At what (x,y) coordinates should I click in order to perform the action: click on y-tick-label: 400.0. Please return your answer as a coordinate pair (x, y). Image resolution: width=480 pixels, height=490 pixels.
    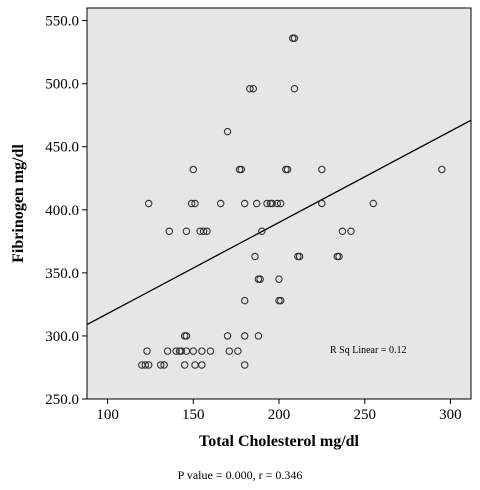
    Looking at the image, I should click on (62, 211).